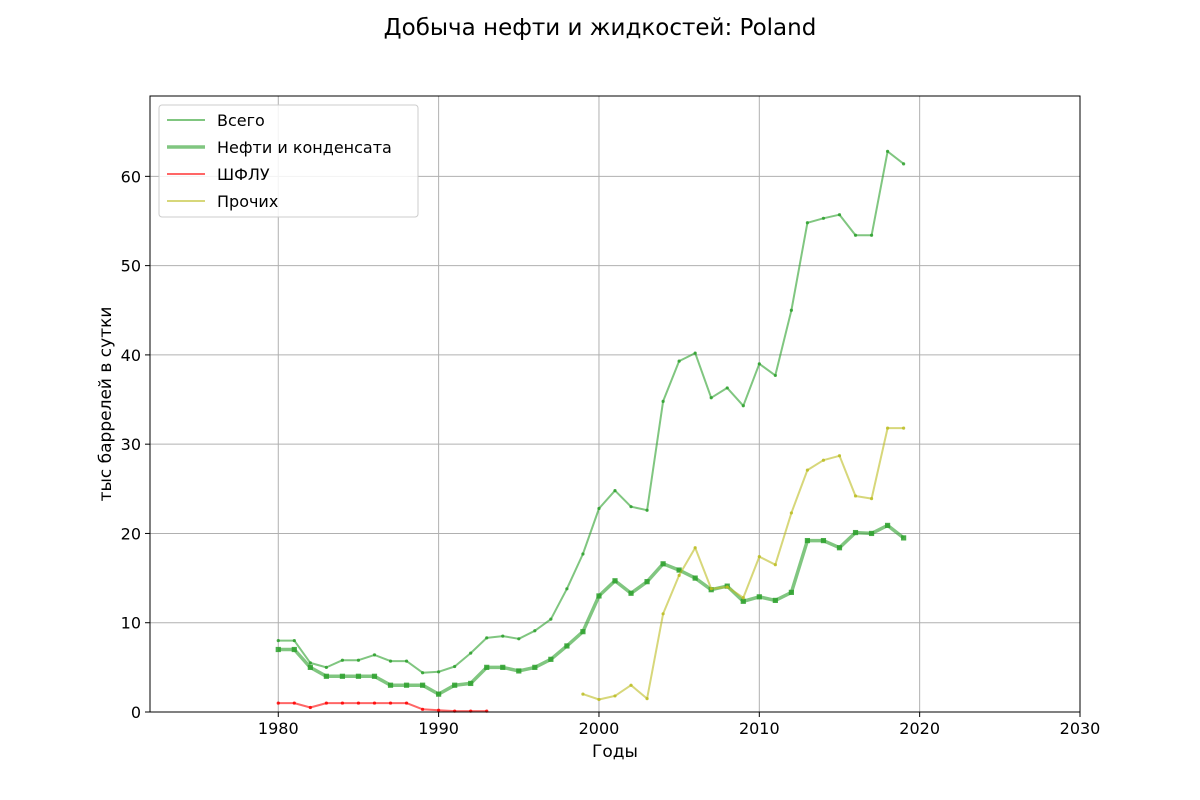 Image resolution: width=1200 pixels, height=800 pixels. I want to click on x-tick-label: 2000, so click(599, 728).